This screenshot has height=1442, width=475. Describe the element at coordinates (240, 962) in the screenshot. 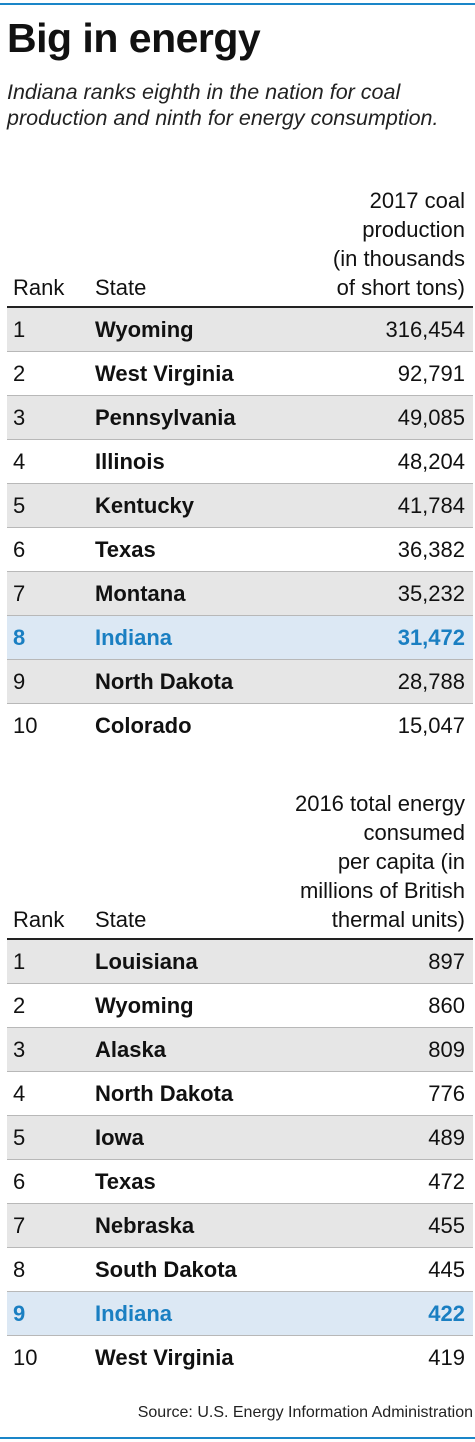

I see `table-row: 1 Louisiana 897` at that location.